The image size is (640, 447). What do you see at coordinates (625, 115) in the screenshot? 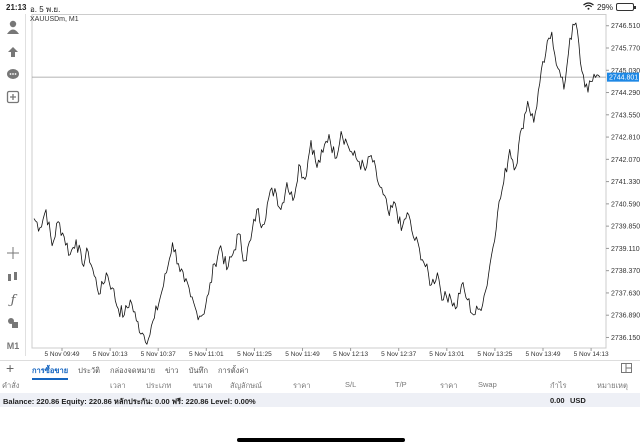
I see `y-tick-label: 2743.550` at bounding box center [625, 115].